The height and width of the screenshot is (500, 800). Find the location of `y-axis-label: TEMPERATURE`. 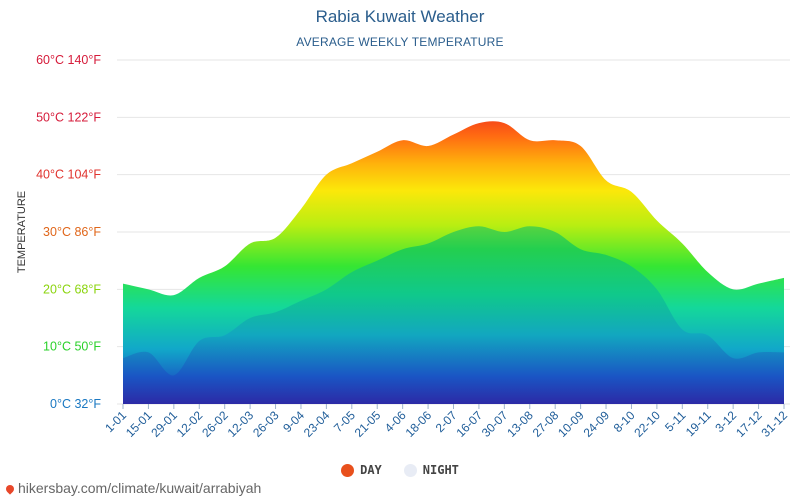

y-axis-label: TEMPERATURE is located at coordinates (22, 232).